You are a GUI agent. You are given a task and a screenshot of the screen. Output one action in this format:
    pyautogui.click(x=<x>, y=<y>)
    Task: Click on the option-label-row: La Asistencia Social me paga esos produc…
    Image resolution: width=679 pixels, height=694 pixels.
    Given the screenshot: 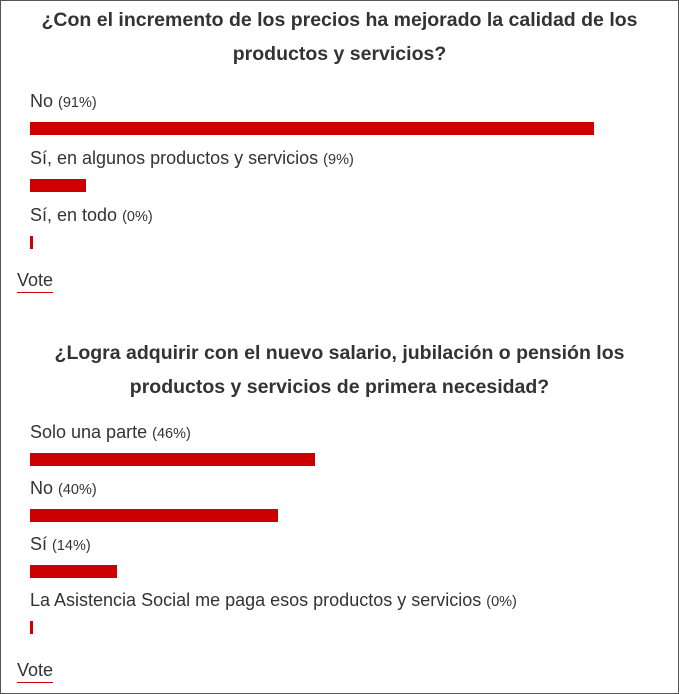 What is the action you would take?
    pyautogui.click(x=354, y=601)
    